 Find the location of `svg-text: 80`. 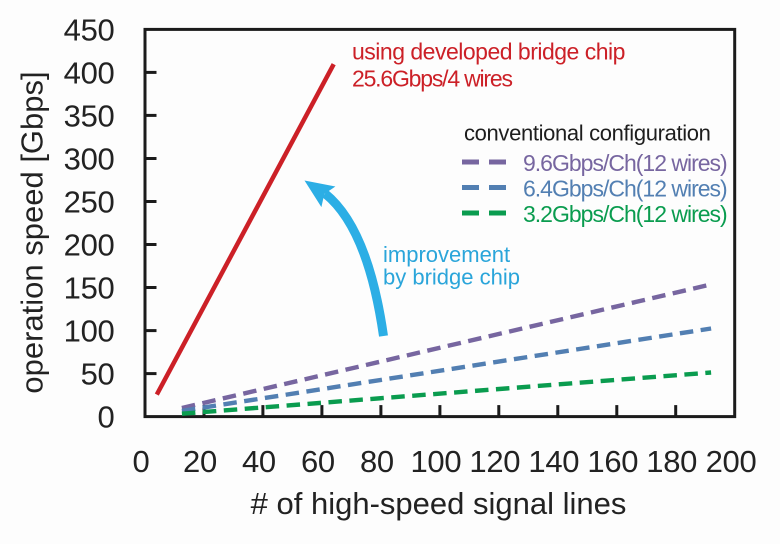

svg-text: 80 is located at coordinates (377, 461).